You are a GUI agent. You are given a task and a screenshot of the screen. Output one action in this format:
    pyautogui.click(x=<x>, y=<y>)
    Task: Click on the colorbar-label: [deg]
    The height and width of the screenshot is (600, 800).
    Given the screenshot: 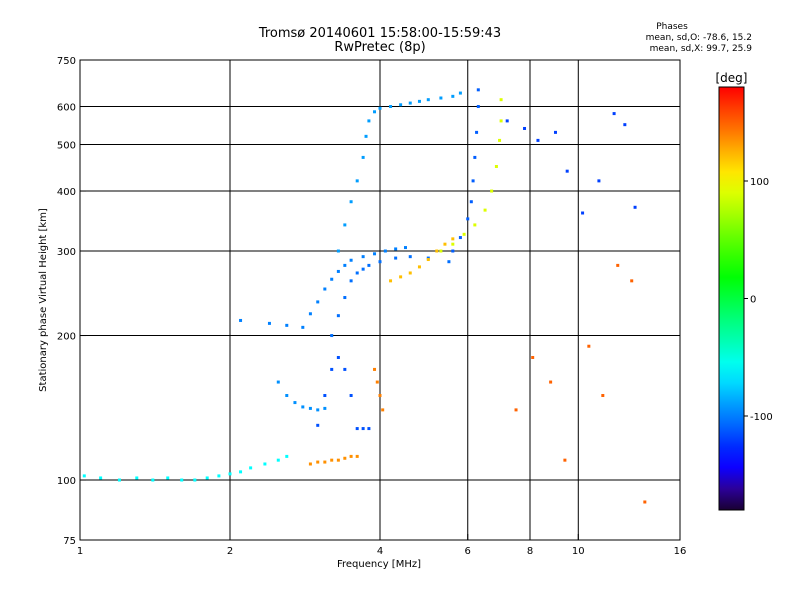 What is the action you would take?
    pyautogui.click(x=732, y=78)
    